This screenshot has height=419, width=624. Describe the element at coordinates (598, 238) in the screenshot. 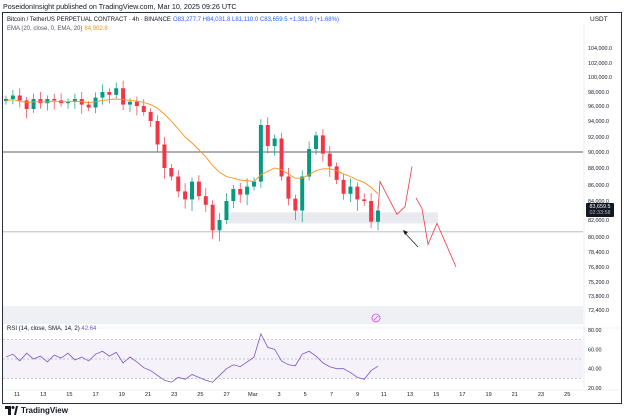

I see `price-tick-label: 80,000.0` at that location.